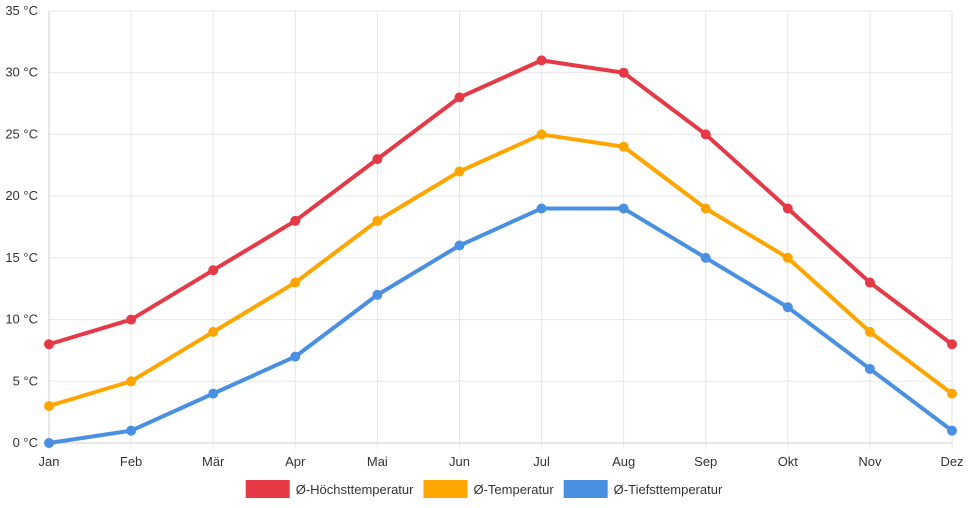 This screenshot has width=968, height=508. Describe the element at coordinates (295, 461) in the screenshot. I see `x-tick-label: Apr` at that location.